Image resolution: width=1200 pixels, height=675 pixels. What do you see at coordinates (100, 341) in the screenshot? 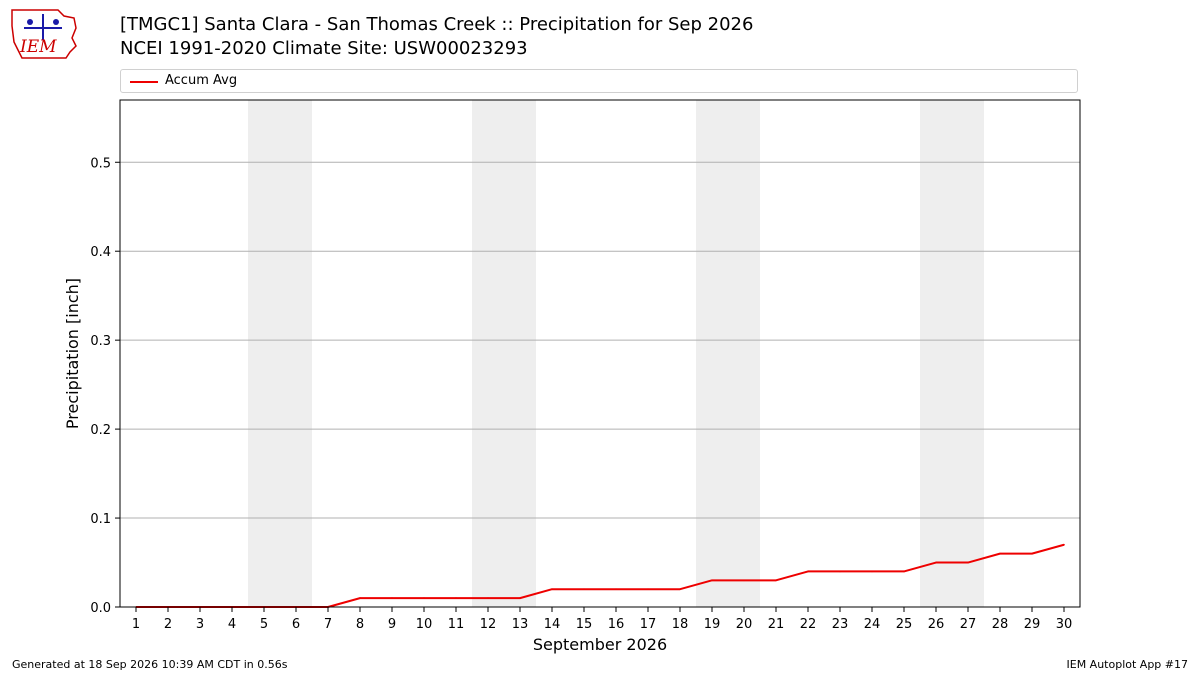
I see `y-tick-label: 0.3` at bounding box center [100, 341].